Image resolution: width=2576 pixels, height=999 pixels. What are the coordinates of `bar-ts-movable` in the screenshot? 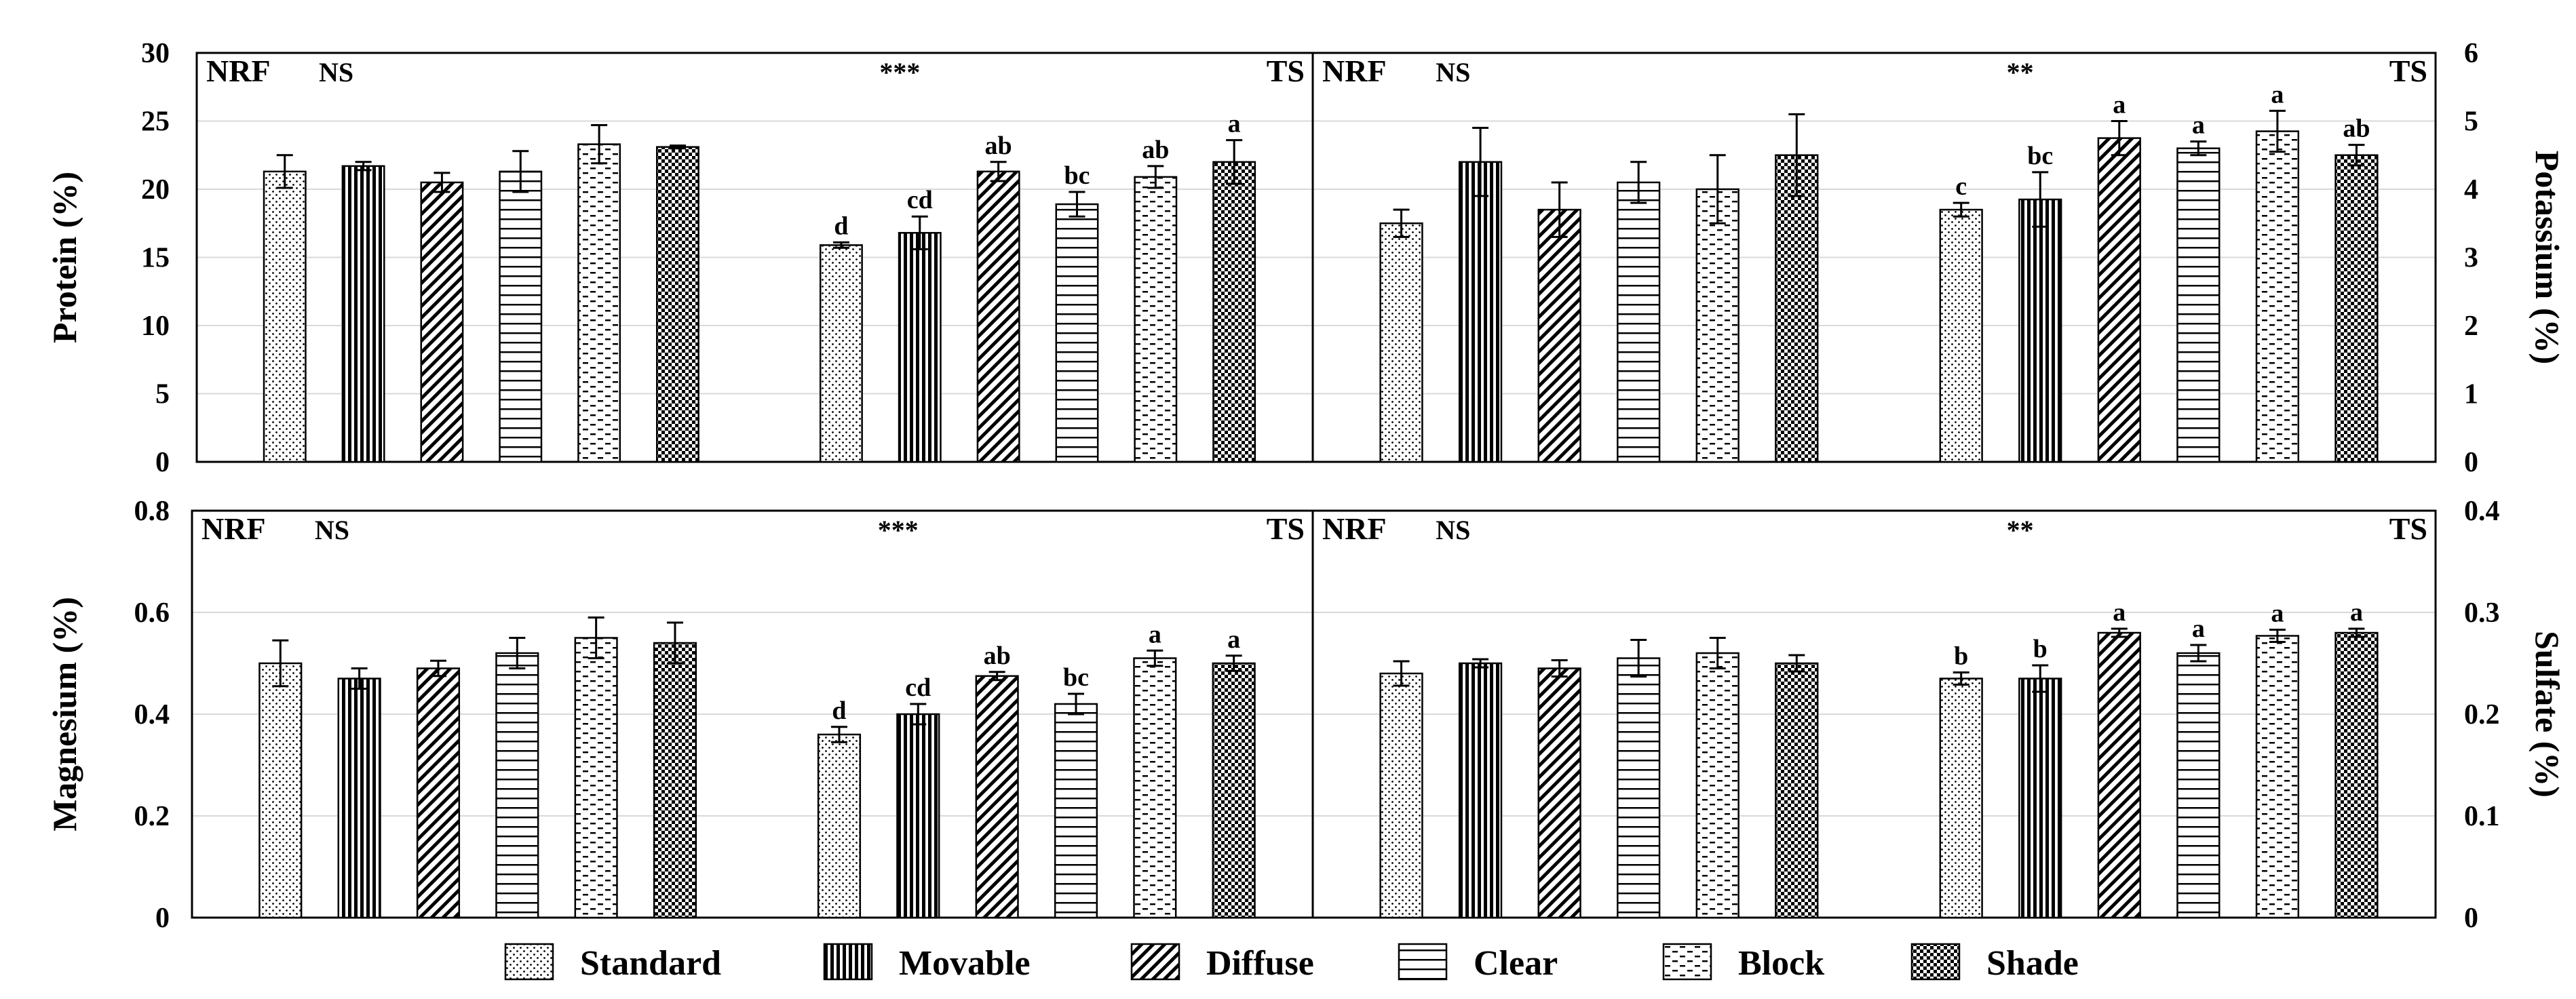 It's located at (920, 347).